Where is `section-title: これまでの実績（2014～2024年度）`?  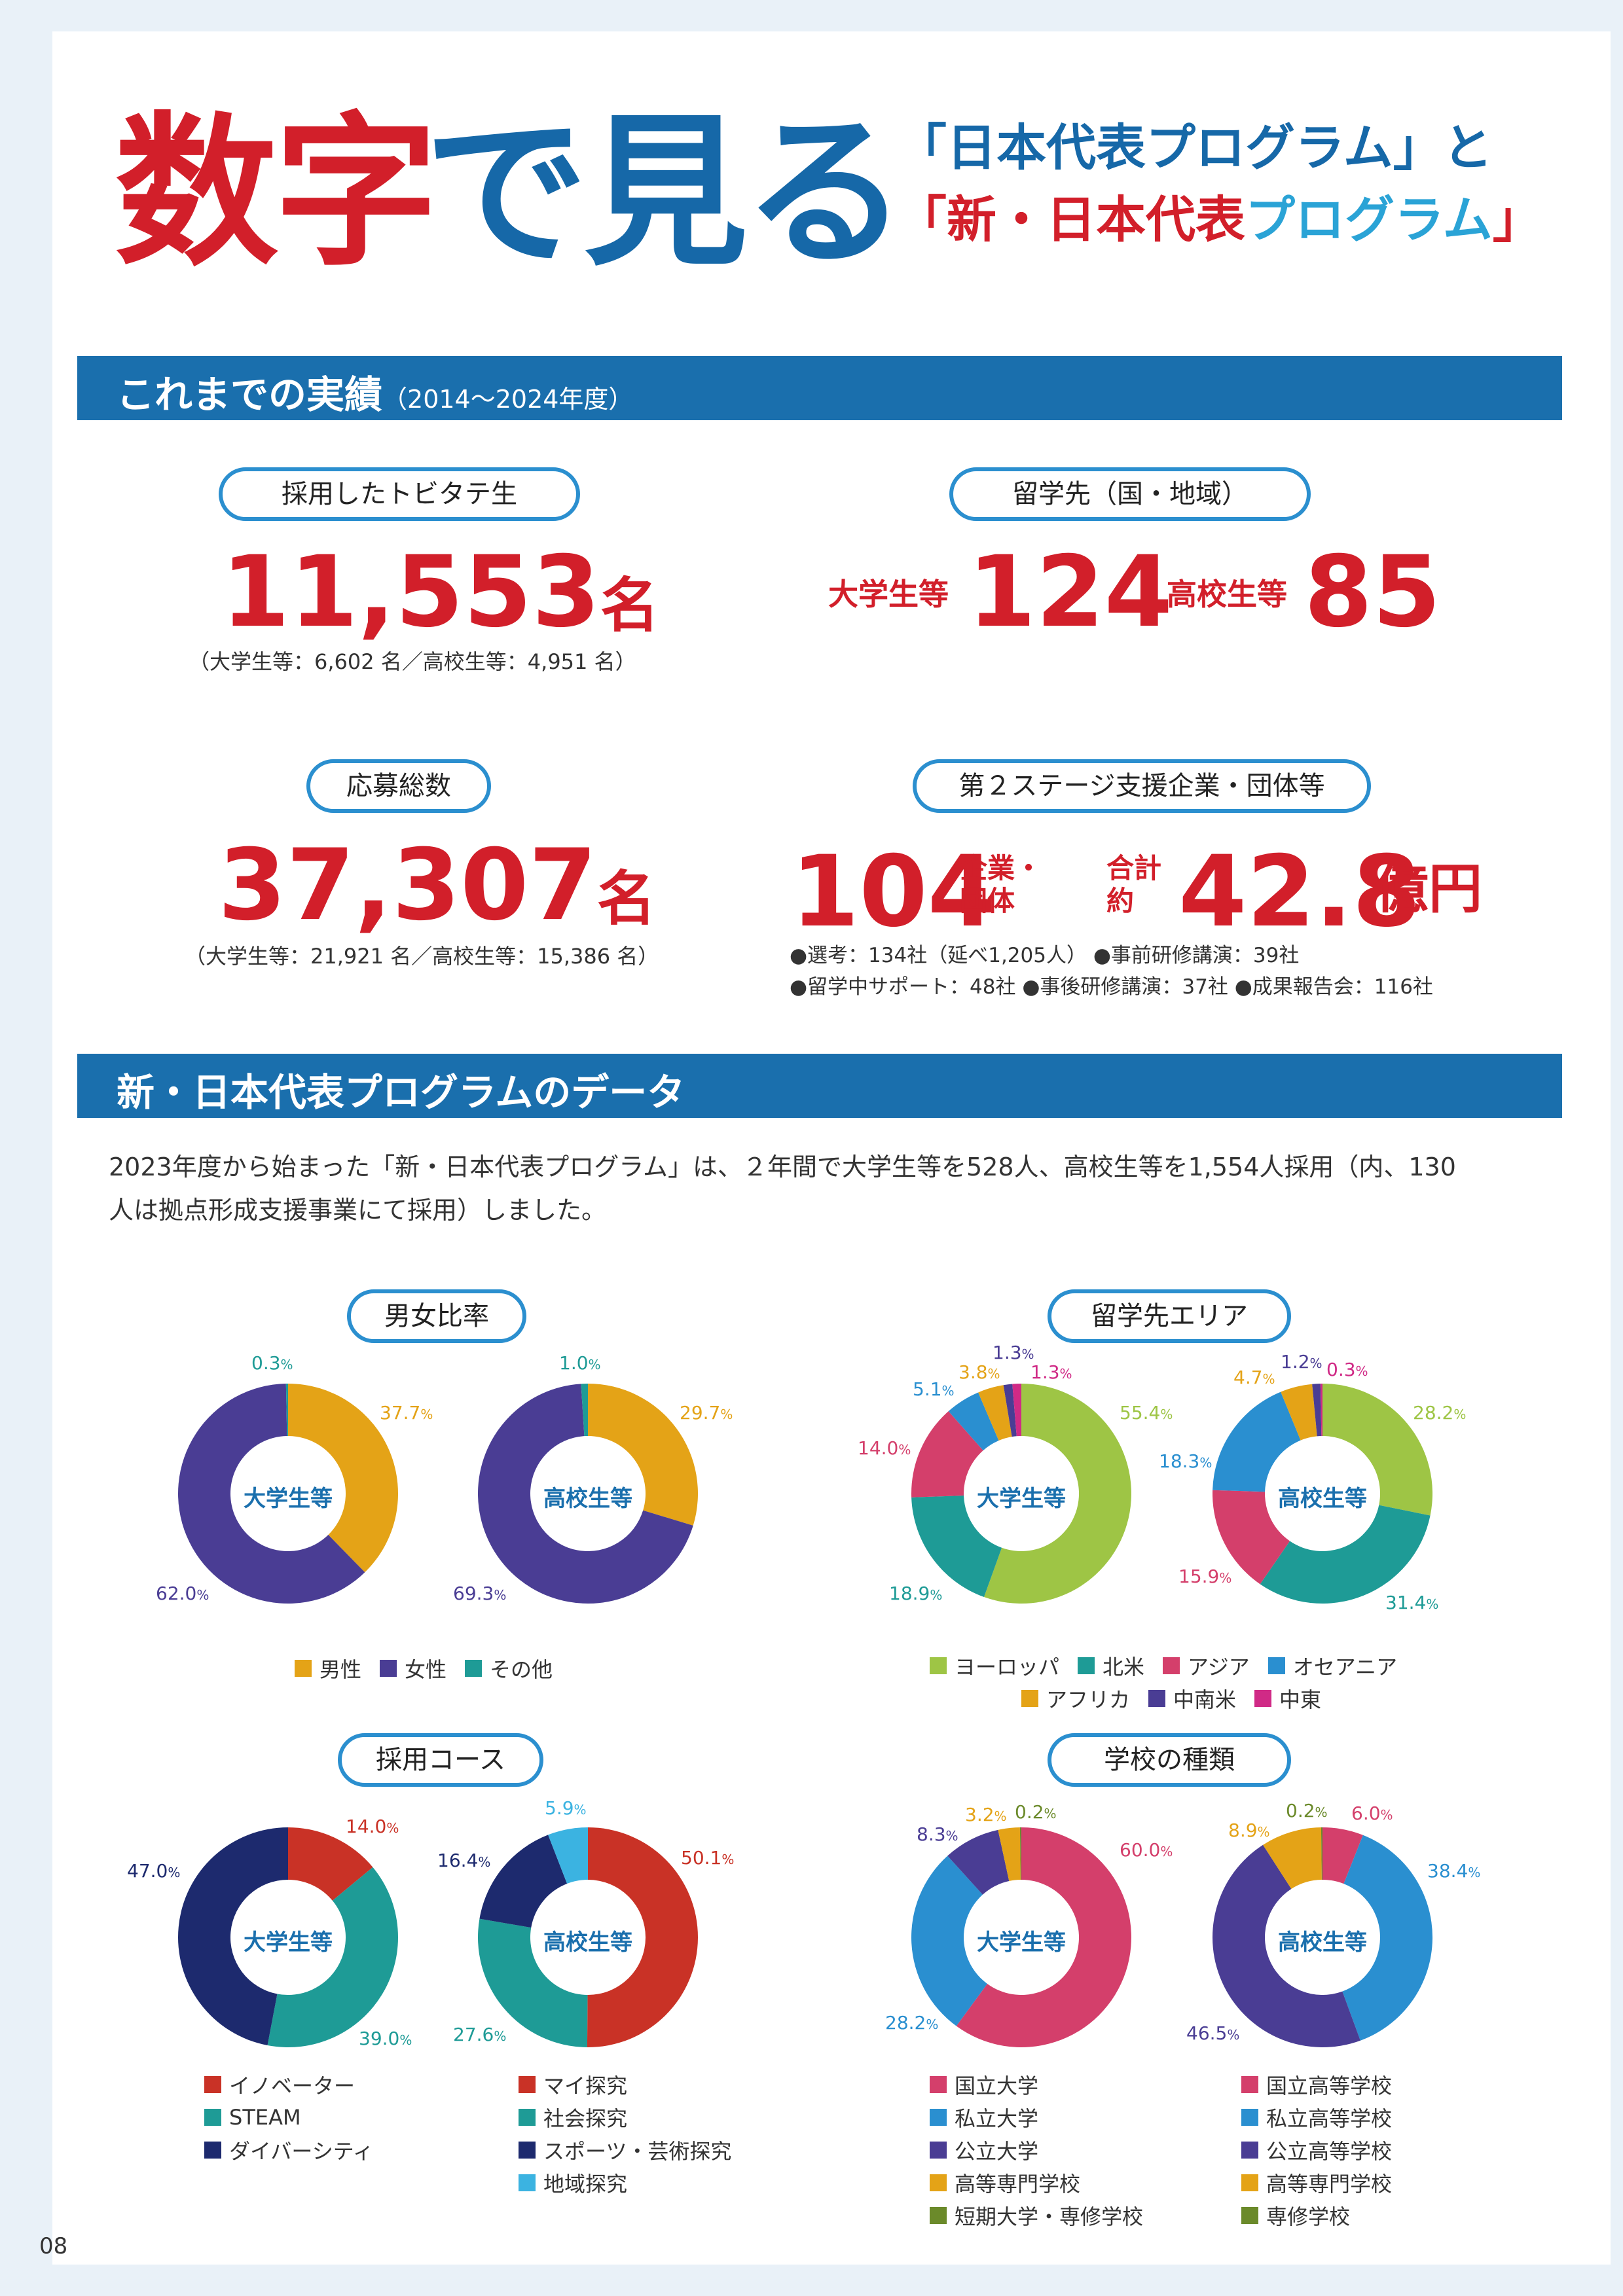
section-title: これまでの実績（2014～2024年度） is located at coordinates (375, 391).